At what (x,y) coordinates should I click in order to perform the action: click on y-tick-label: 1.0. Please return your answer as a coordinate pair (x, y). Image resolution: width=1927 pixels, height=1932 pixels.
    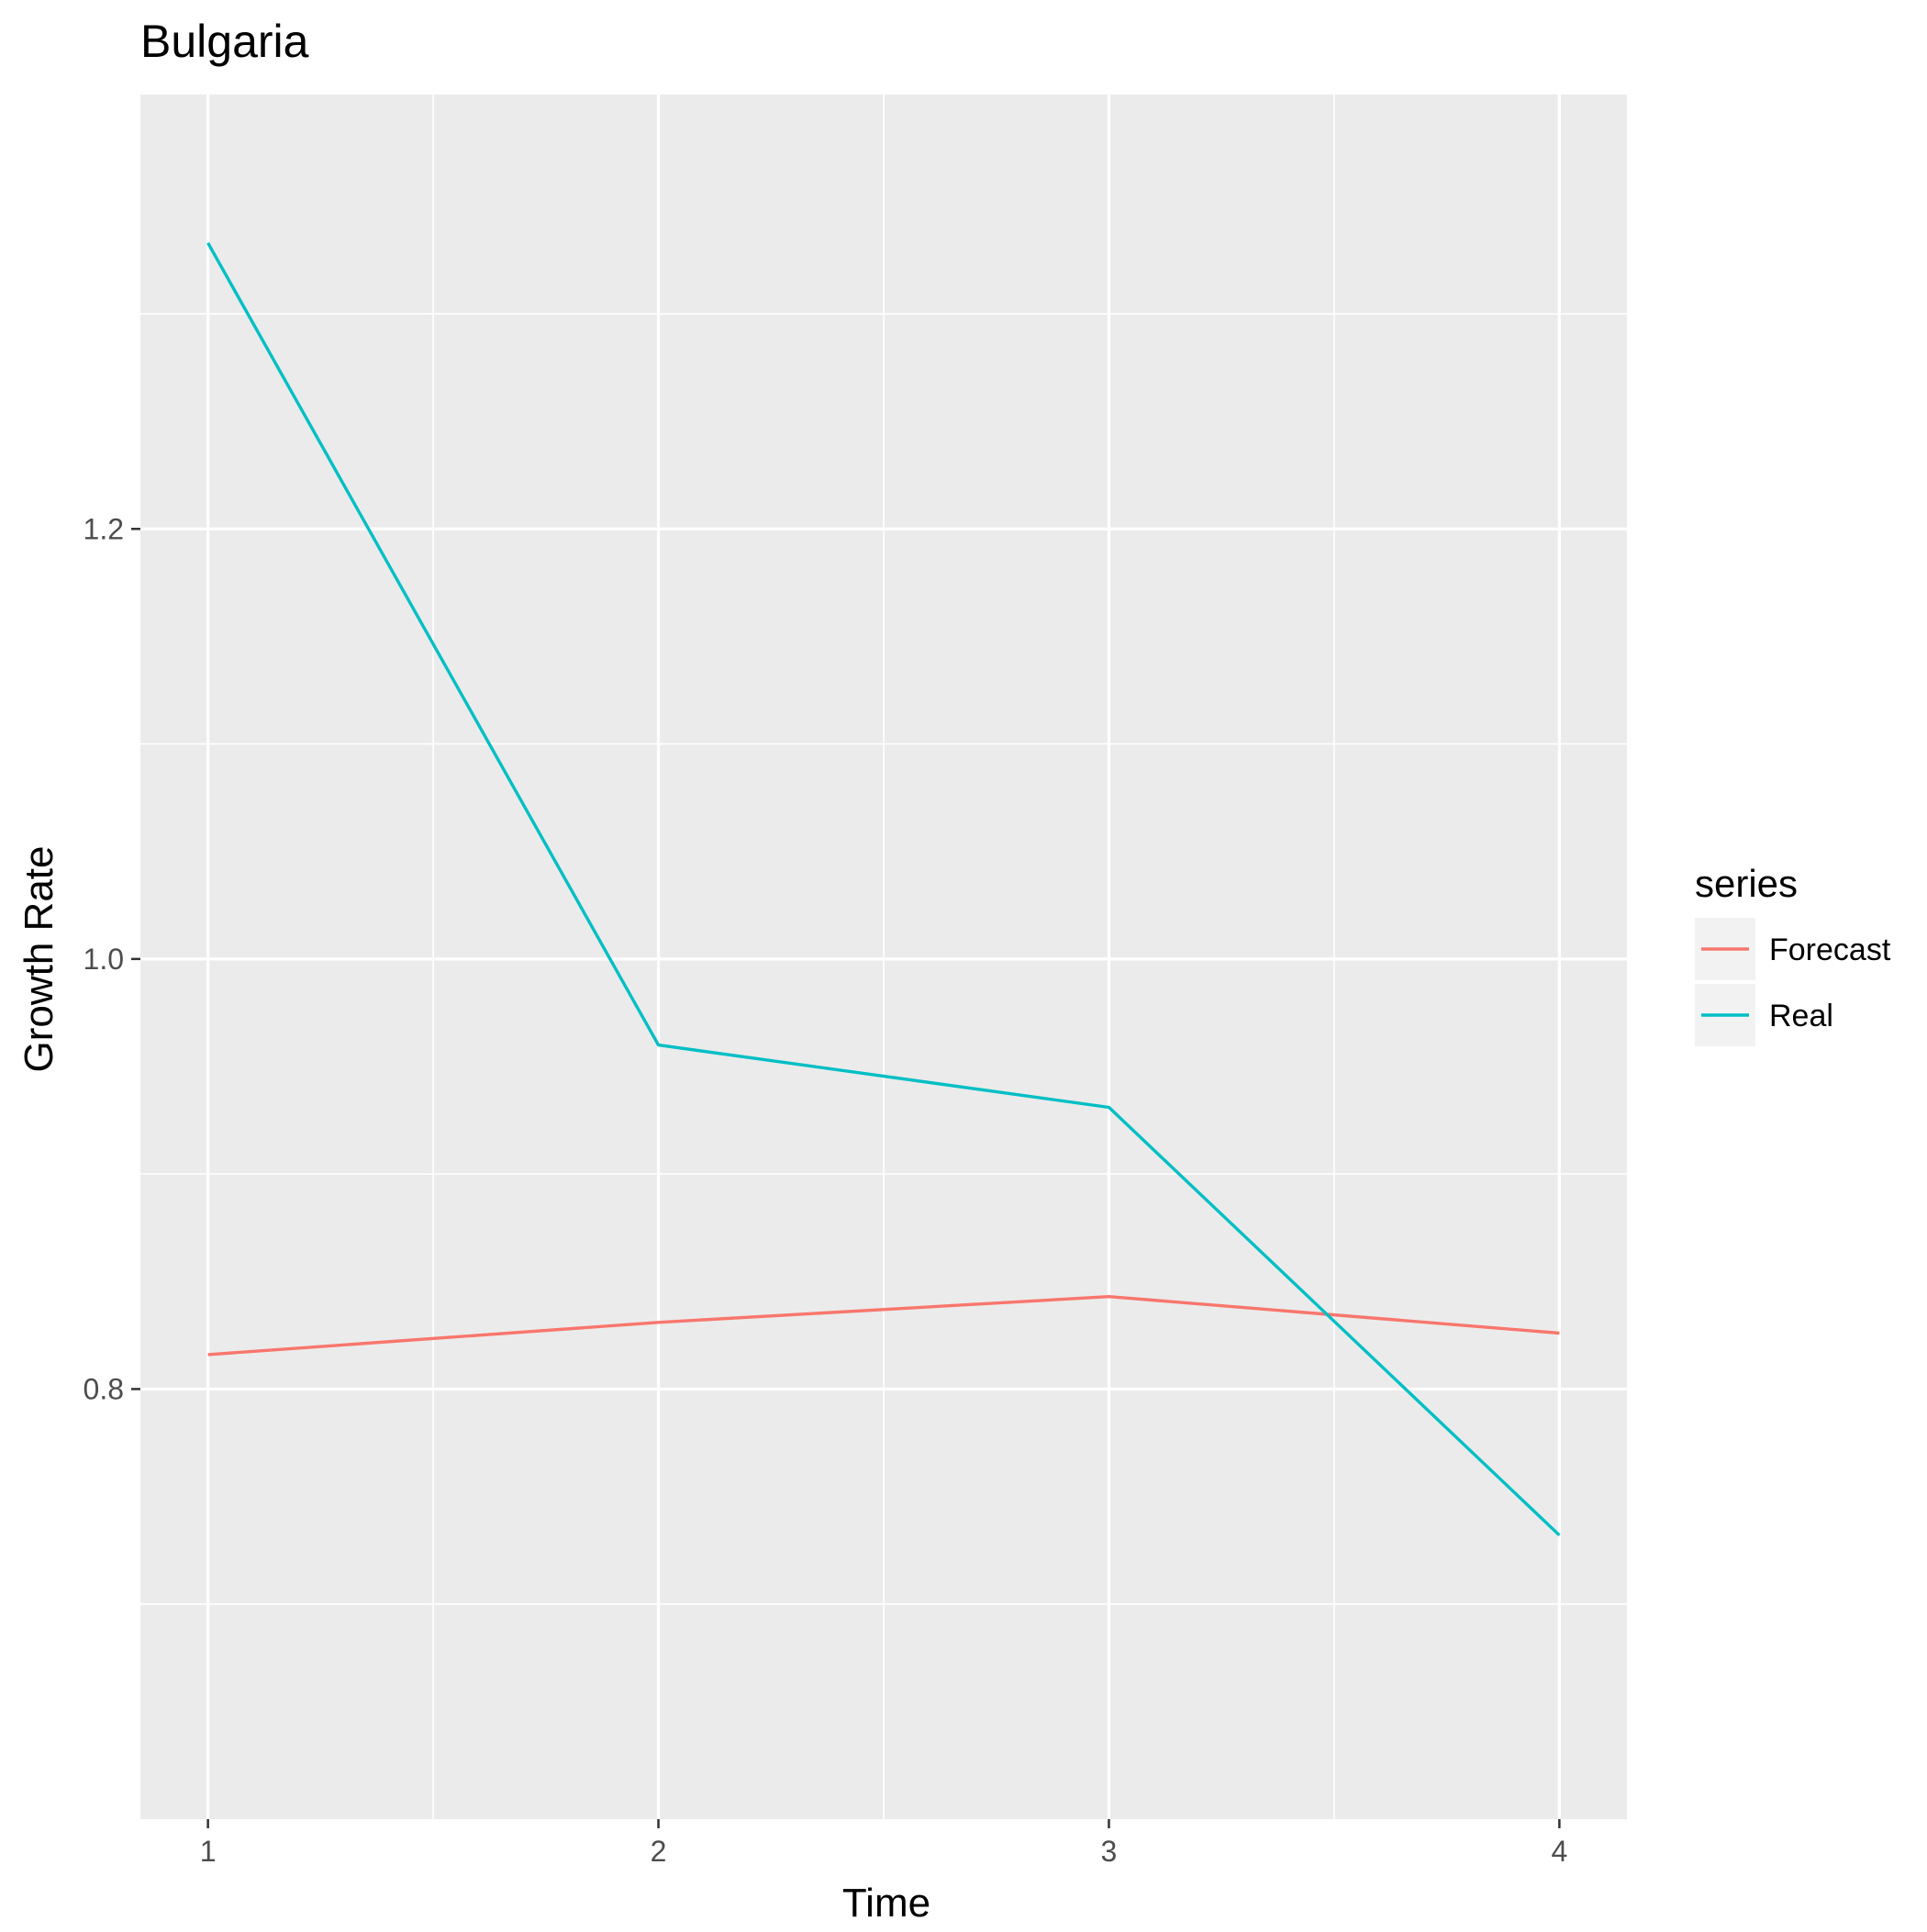
    Looking at the image, I should click on (104, 959).